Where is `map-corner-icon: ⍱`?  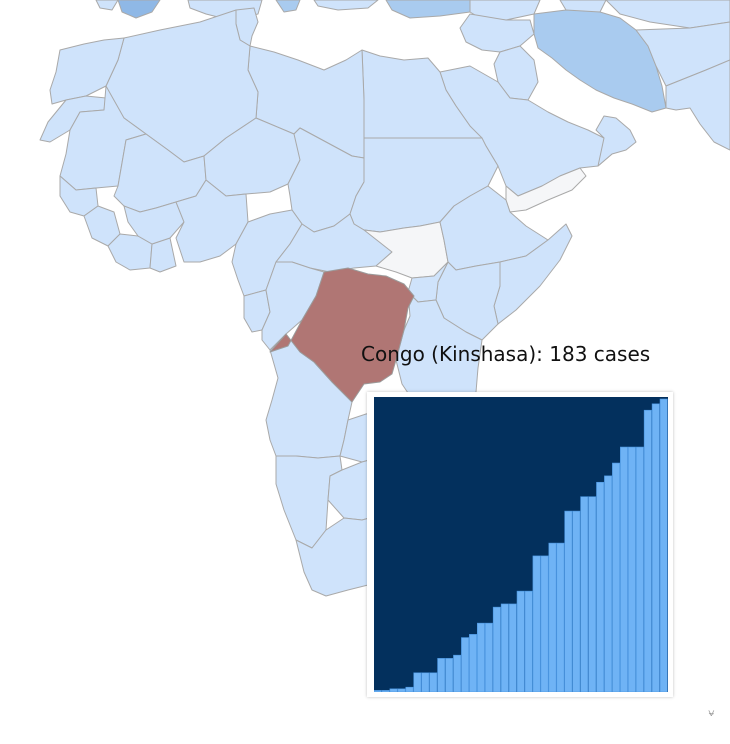 map-corner-icon: ⍱ is located at coordinates (711, 712).